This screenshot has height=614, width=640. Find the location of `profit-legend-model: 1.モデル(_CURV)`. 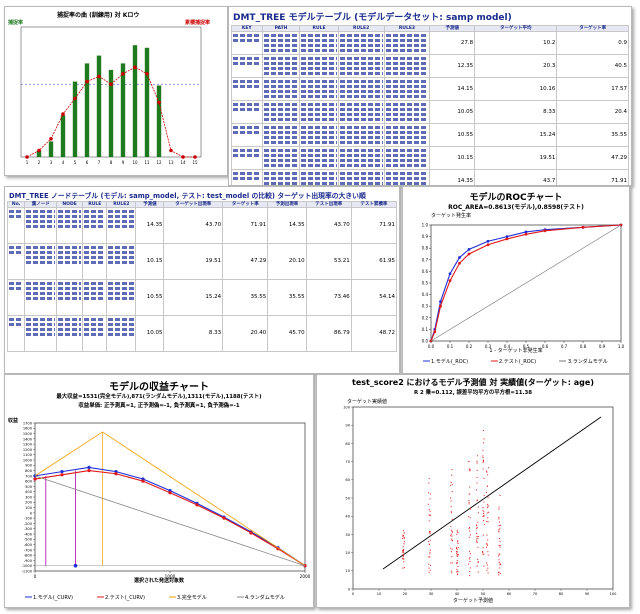

profit-legend-model: 1.モデル(_CURV) is located at coordinates (53, 598).